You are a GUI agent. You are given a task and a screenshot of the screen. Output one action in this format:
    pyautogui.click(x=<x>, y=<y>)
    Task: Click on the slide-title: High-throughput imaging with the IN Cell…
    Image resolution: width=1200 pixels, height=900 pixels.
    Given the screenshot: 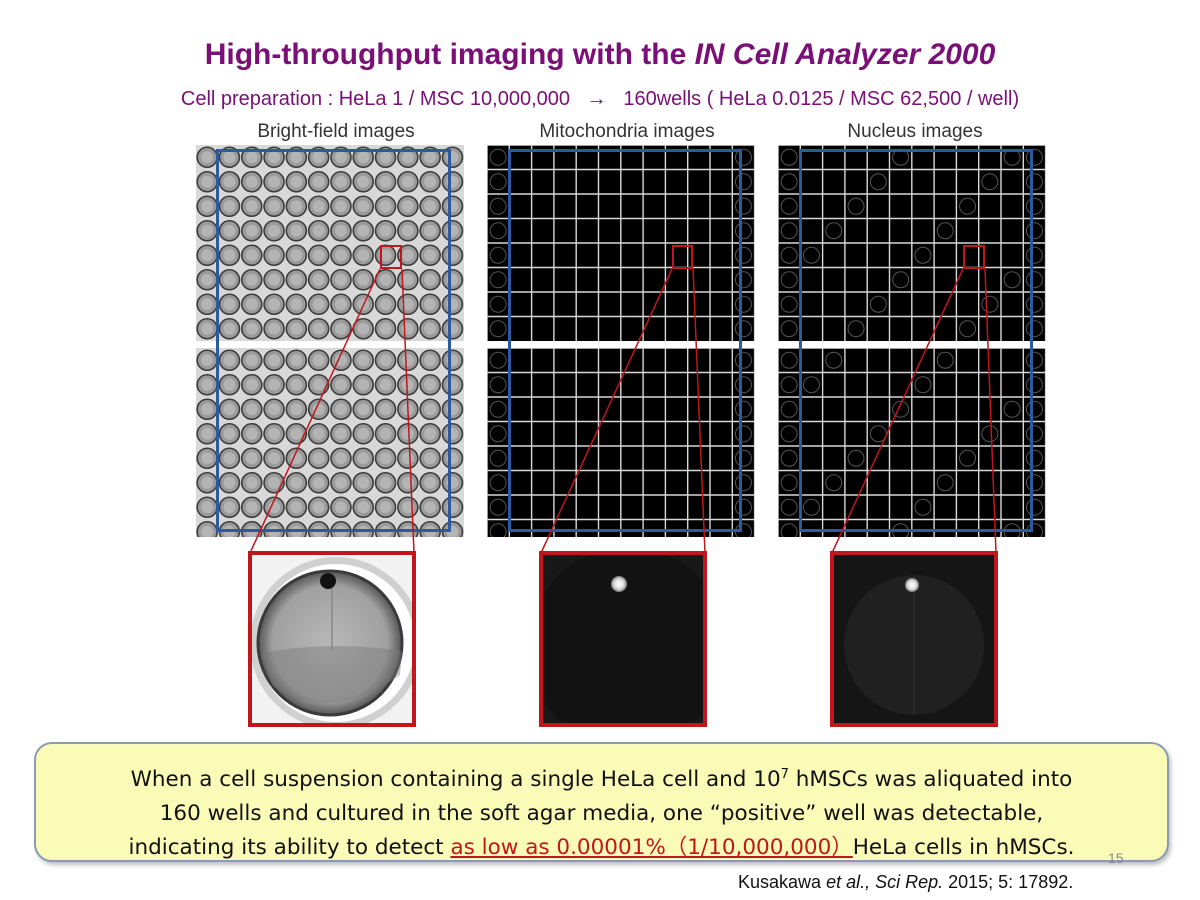 What is the action you would take?
    pyautogui.click(x=600, y=54)
    